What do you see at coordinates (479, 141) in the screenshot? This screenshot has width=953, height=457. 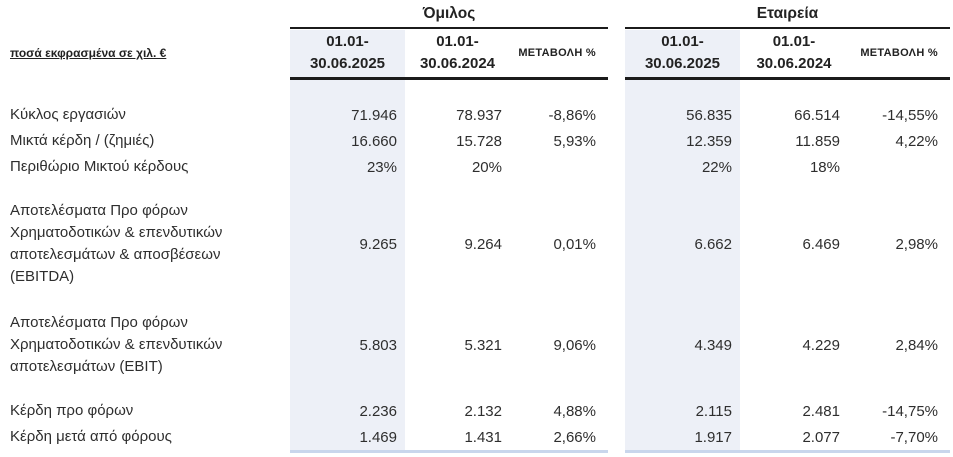 I see `group-prior-value: 15.728` at bounding box center [479, 141].